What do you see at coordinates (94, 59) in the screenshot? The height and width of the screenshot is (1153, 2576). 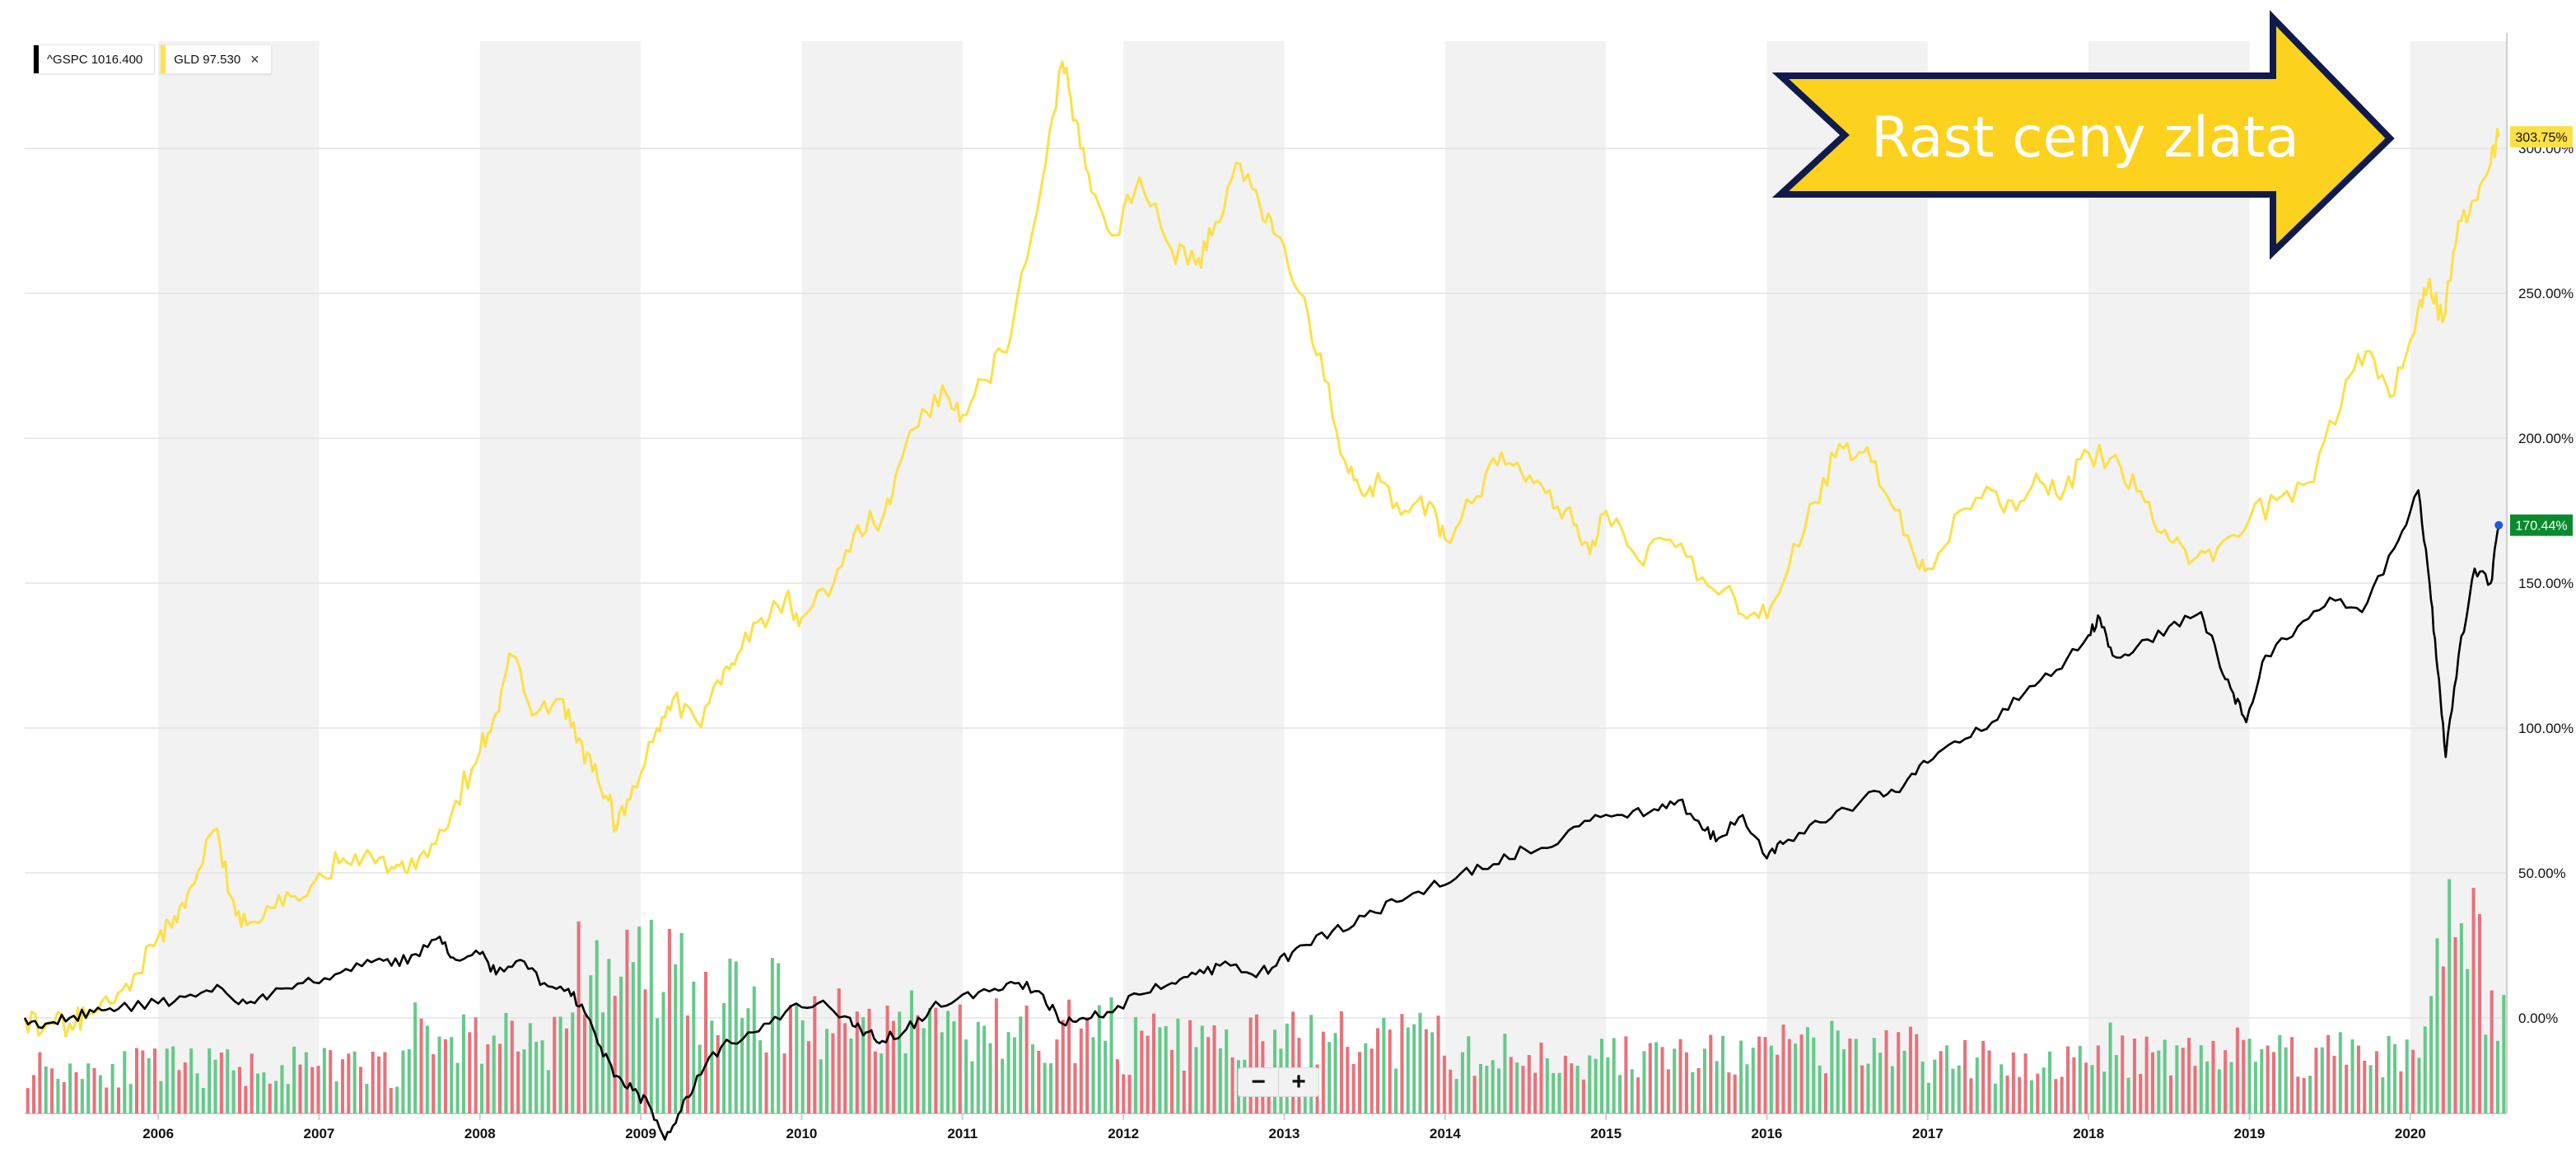 I see `legend-item-gspc: ^GSPC 1016.400` at bounding box center [94, 59].